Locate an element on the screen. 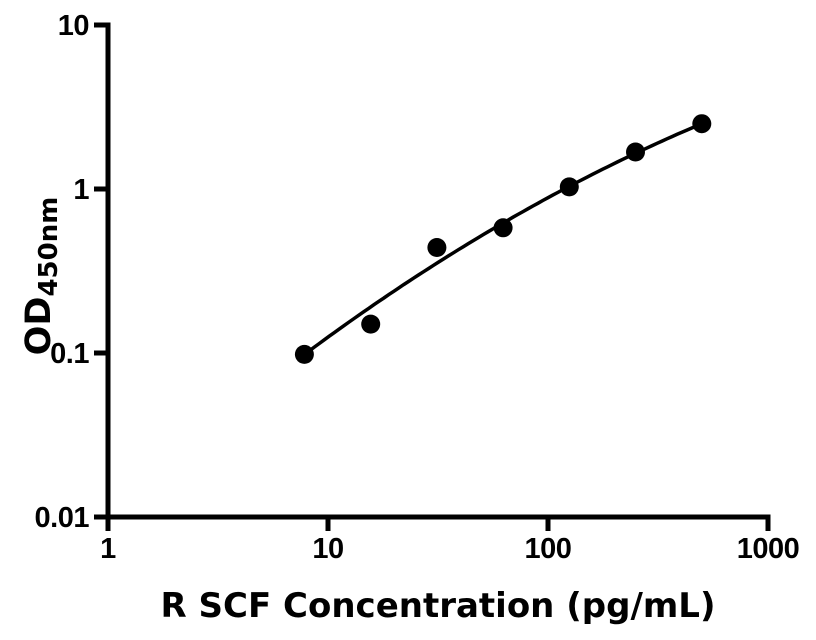  x-tick-label: 1 is located at coordinates (108, 549).